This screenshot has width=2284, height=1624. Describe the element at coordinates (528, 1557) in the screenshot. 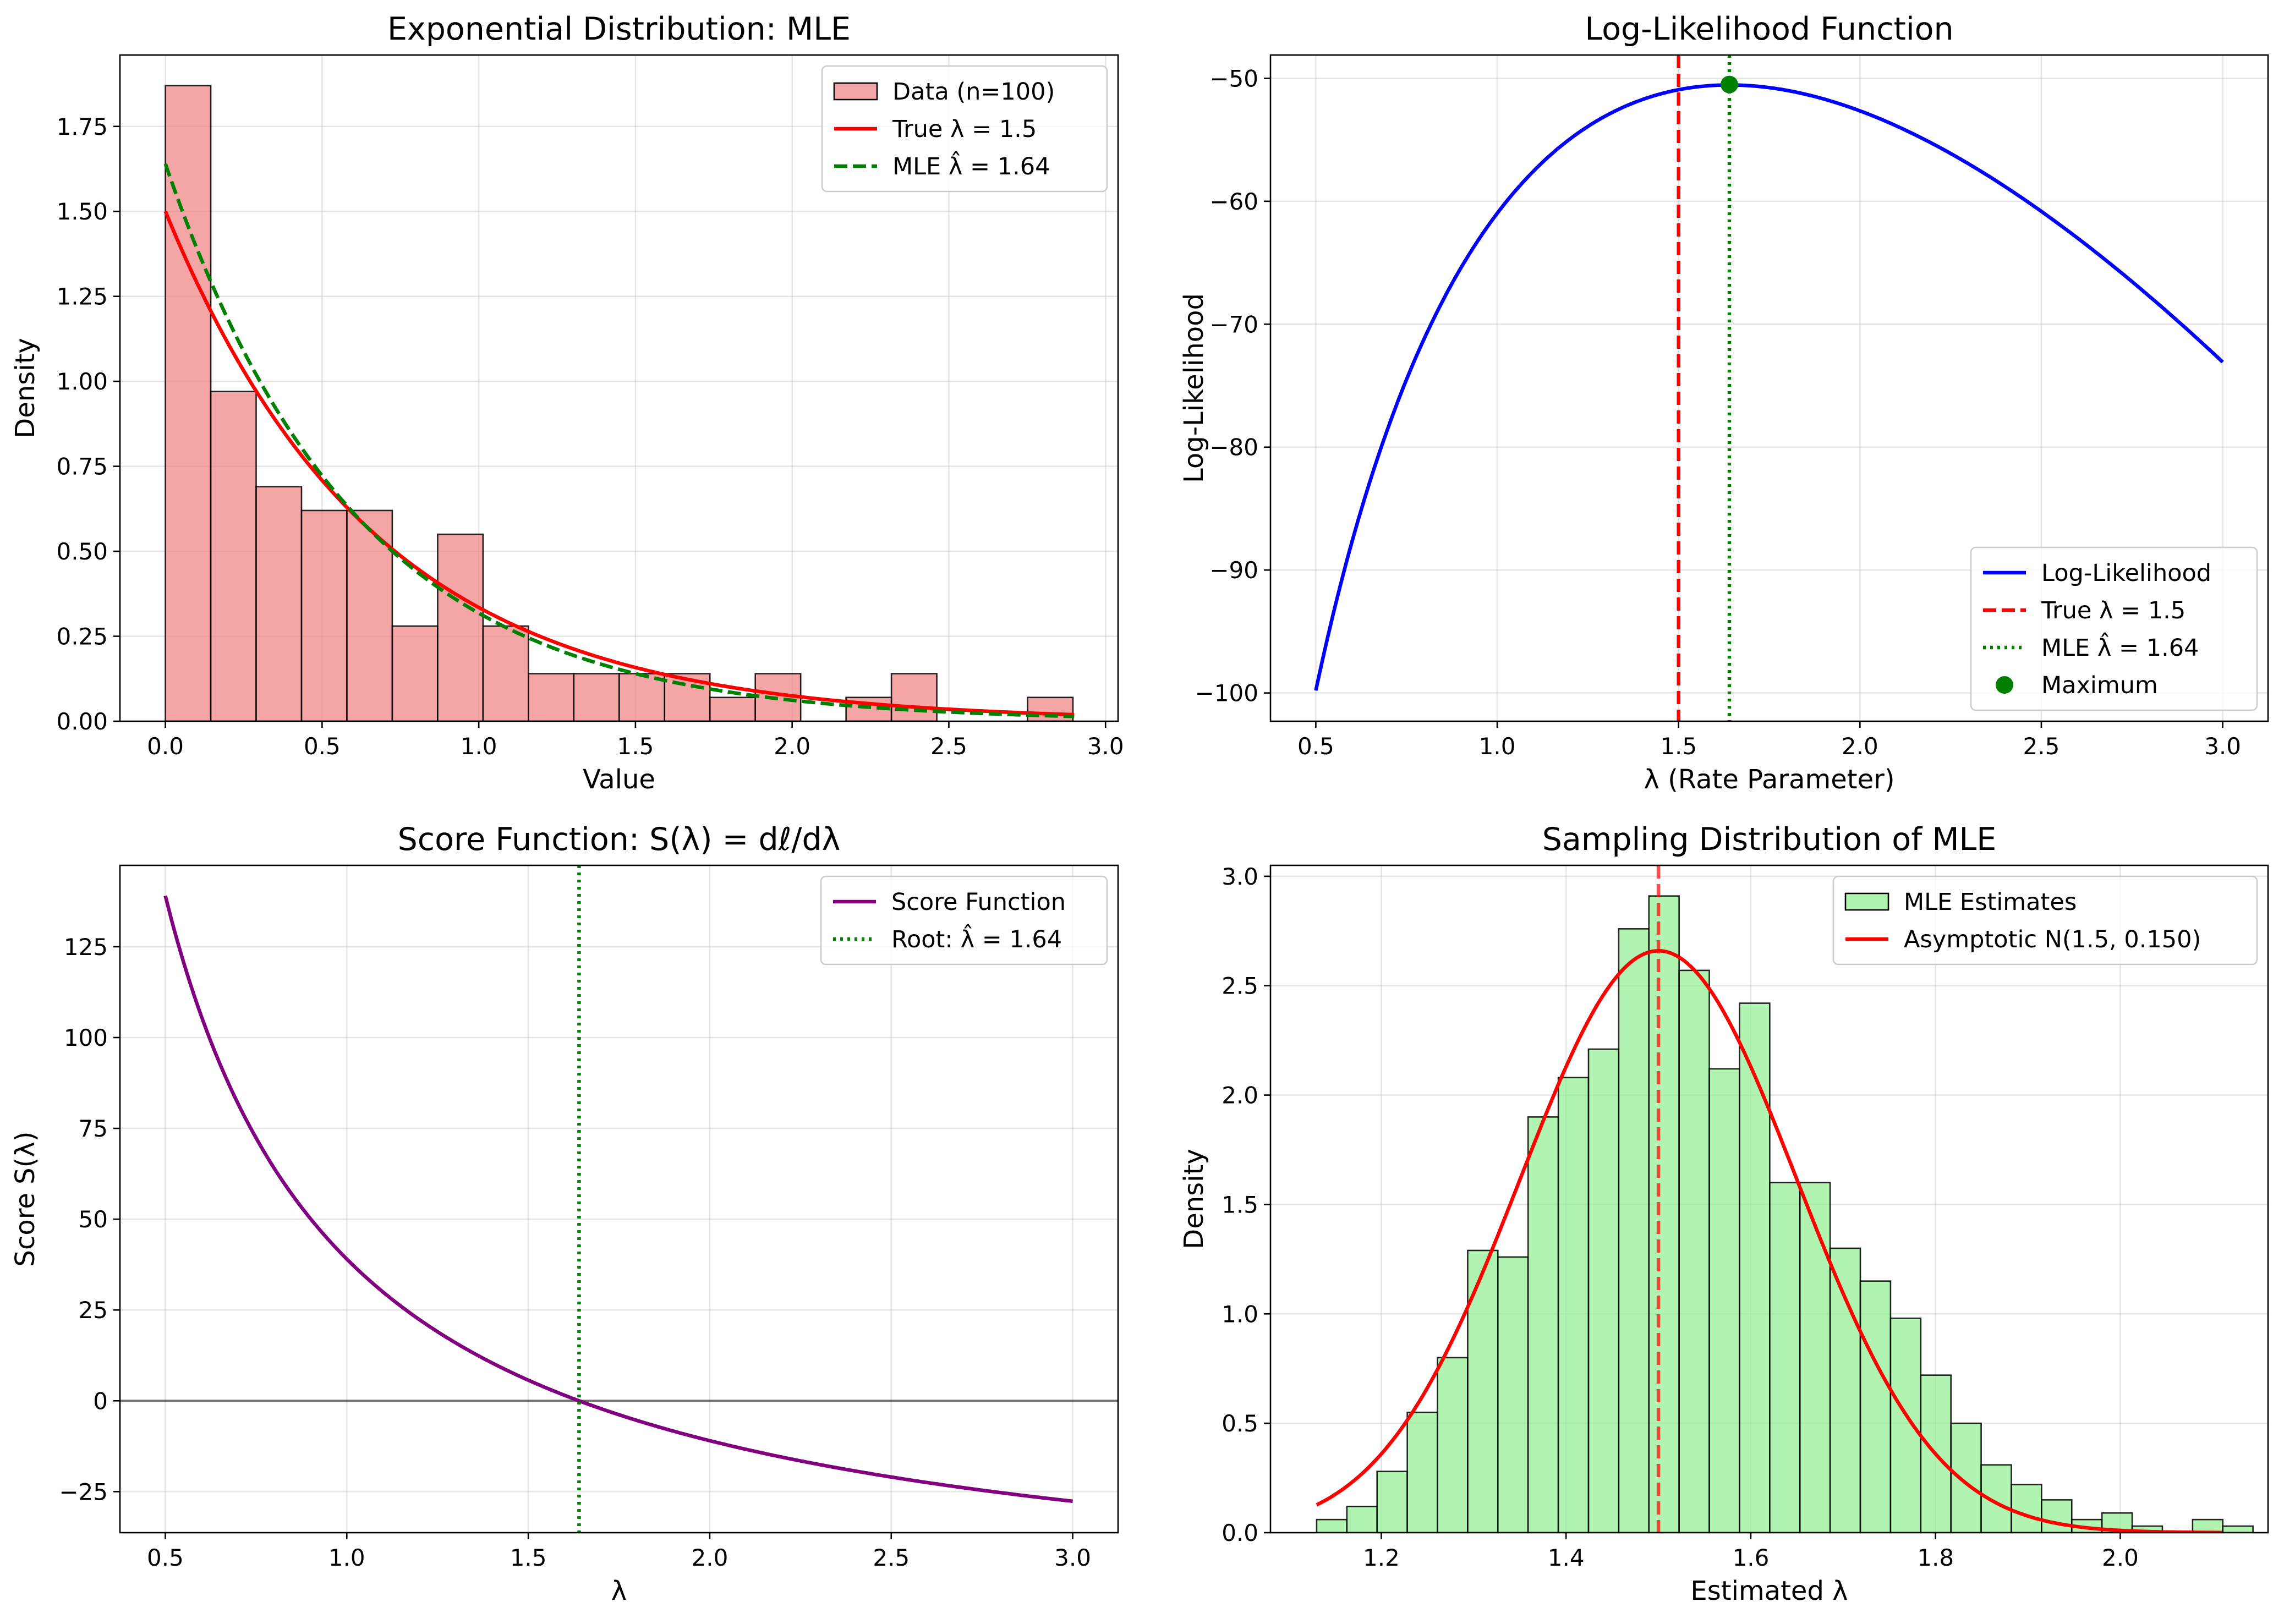

I see `x-tick-label: 1.5` at that location.